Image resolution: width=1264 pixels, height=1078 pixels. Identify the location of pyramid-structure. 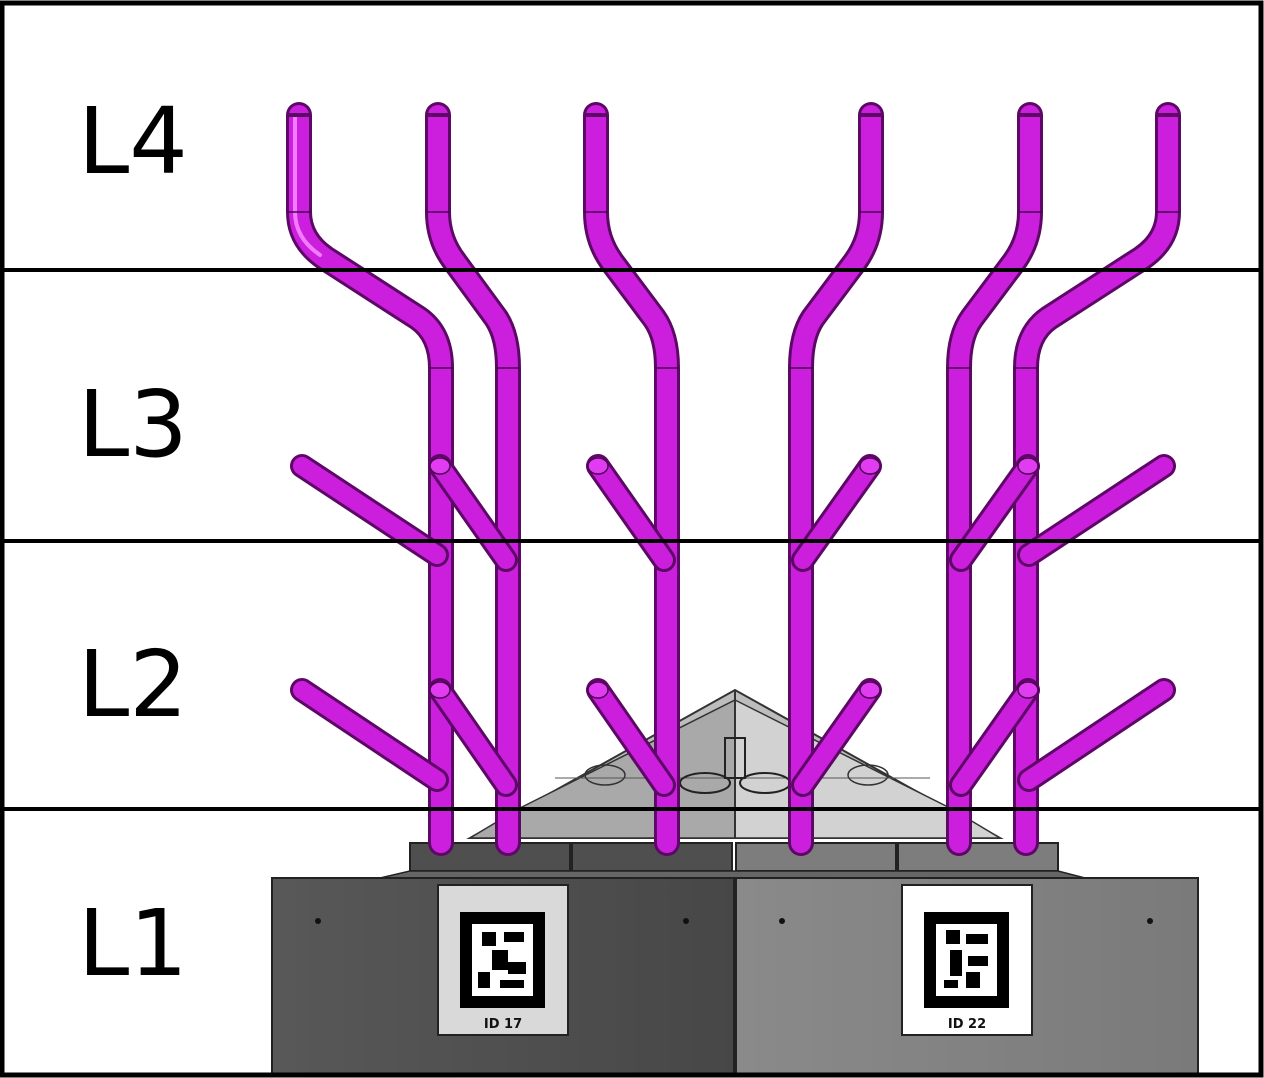
(735, 763).